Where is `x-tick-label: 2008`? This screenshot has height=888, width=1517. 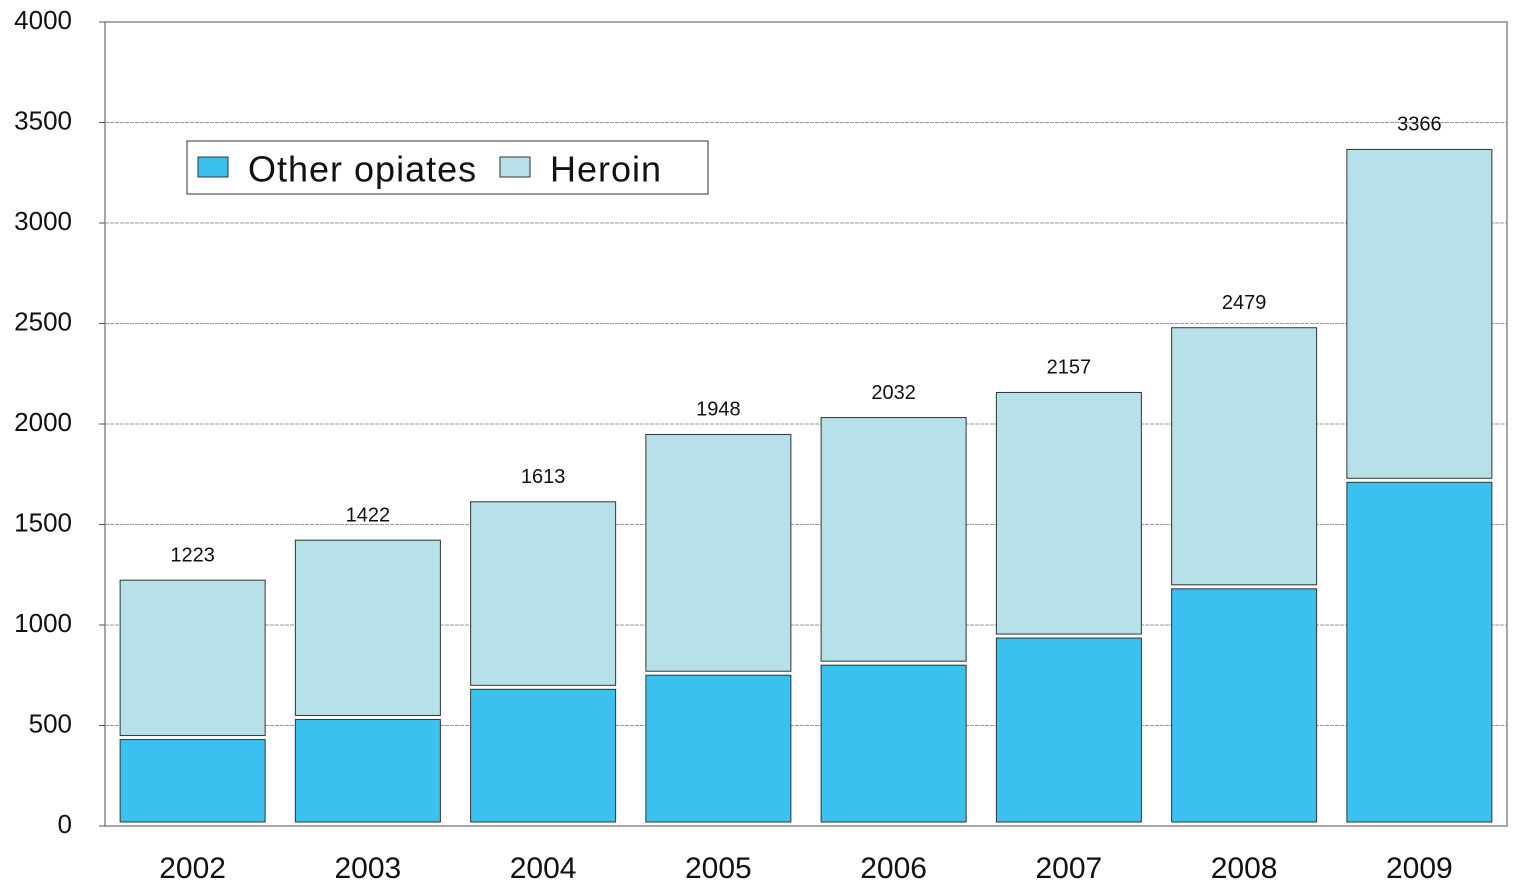
x-tick-label: 2008 is located at coordinates (1244, 868).